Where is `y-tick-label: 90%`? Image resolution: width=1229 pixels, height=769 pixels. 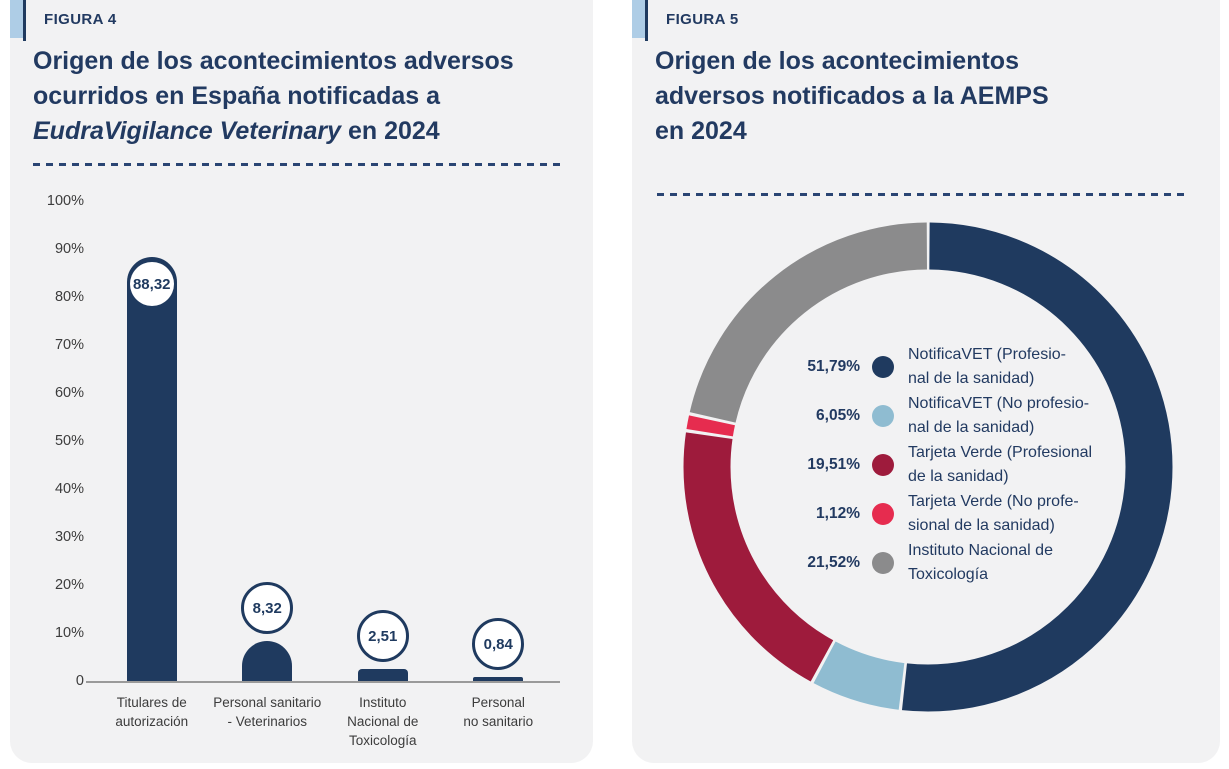 y-tick-label: 90% is located at coordinates (69, 249).